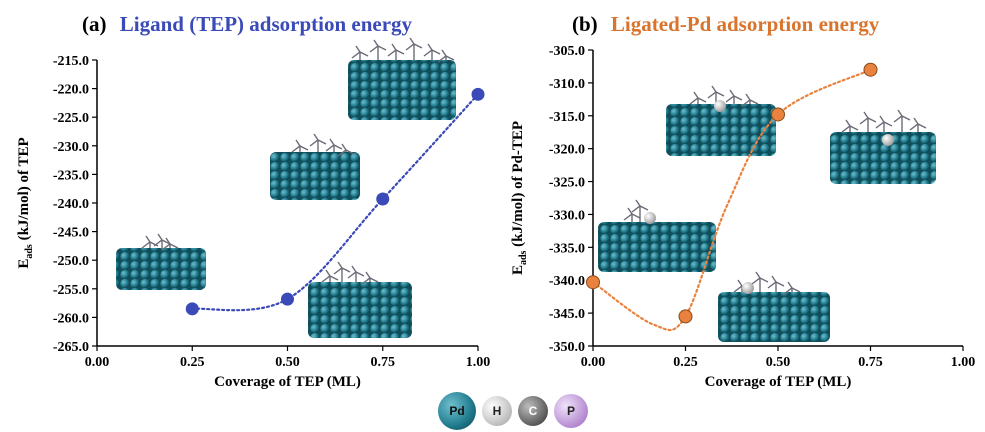 This screenshot has height=432, width=985. Describe the element at coordinates (360, 310) in the screenshot. I see `panel-a-molecular-model-2-surface` at that location.